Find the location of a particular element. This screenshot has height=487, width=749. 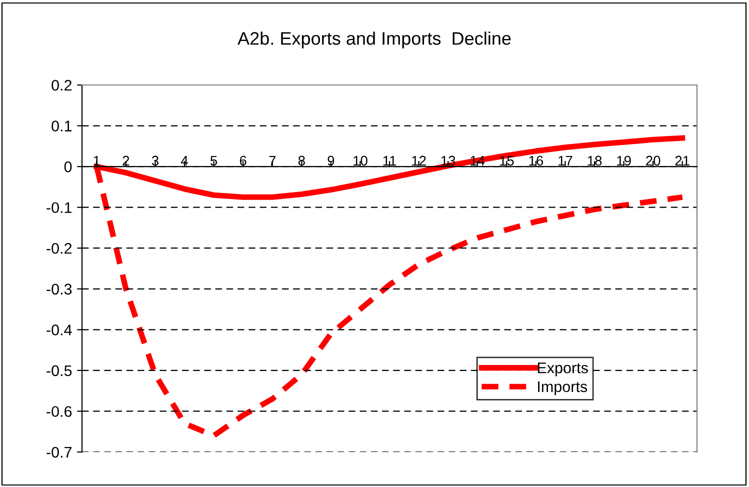

x-tick-label: 11 is located at coordinates (389, 161).